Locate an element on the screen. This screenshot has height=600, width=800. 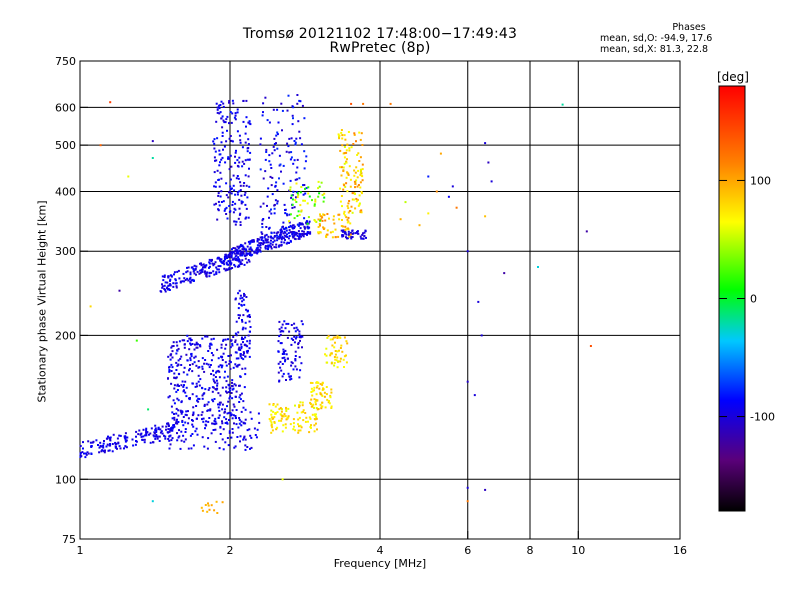
other-echo-point is located at coordinates (485, 143).